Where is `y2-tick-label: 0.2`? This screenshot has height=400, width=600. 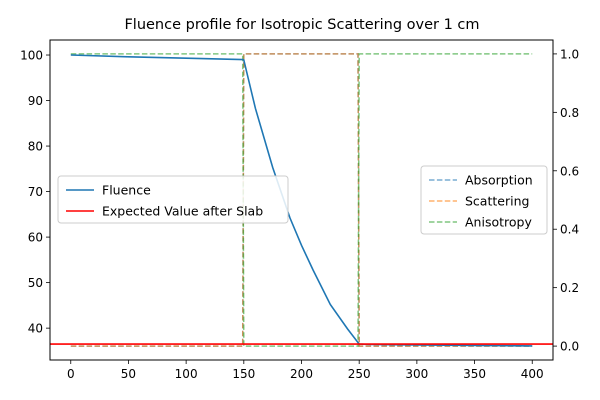
y2-tick-label: 0.2 is located at coordinates (569, 288).